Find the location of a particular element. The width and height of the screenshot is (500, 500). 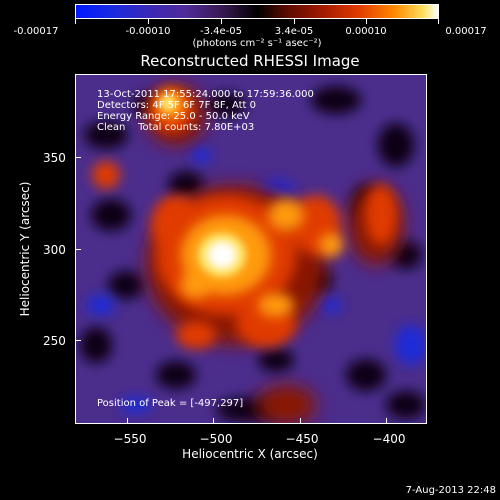

info-line: Clean Total counts: 7.80E+03 is located at coordinates (176, 127).